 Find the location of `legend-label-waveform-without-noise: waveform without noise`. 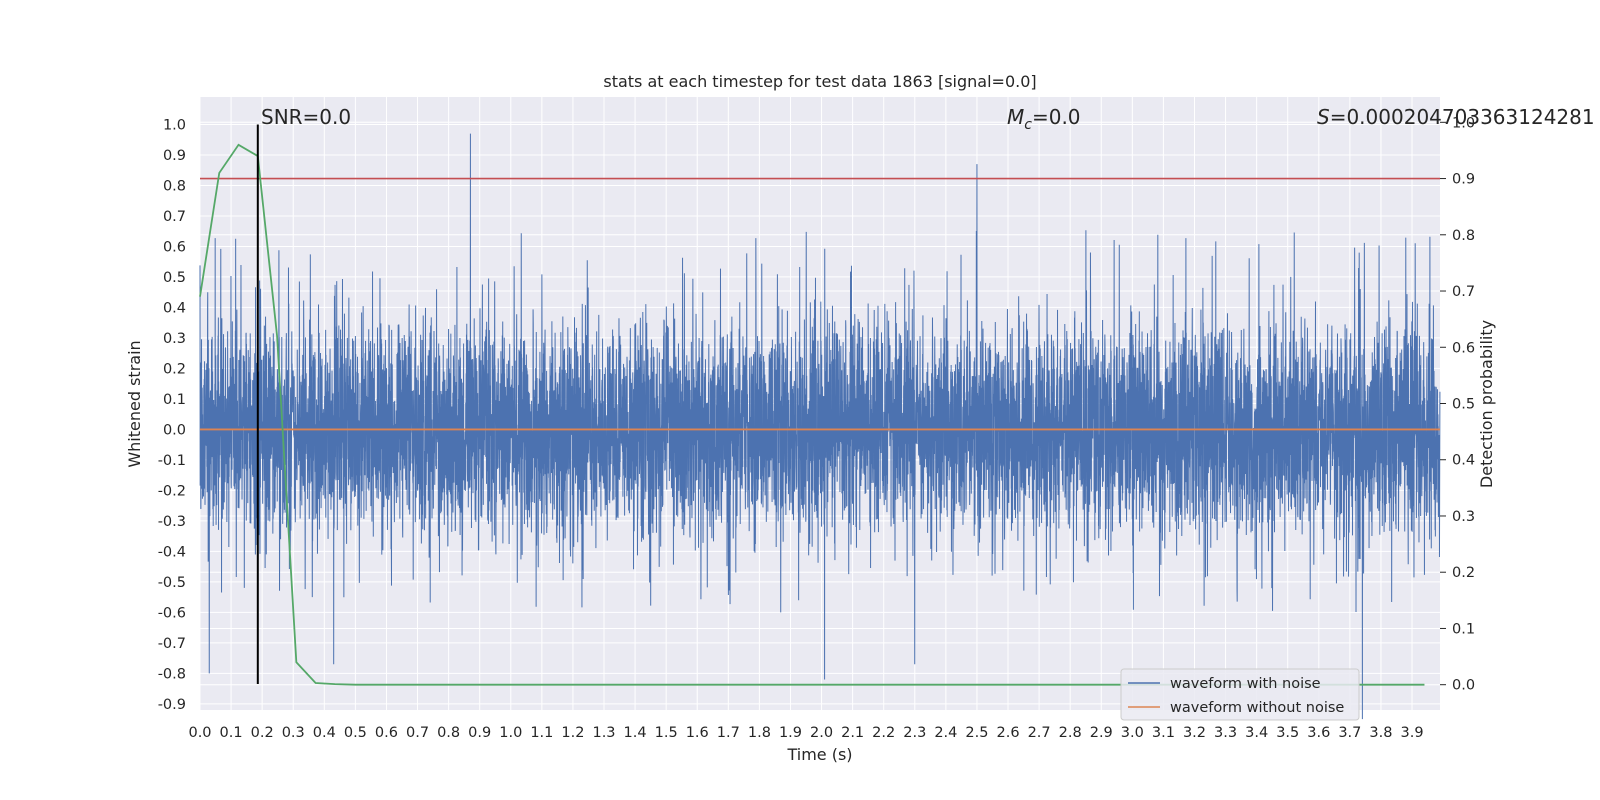

legend-label-waveform-without-noise: waveform without noise is located at coordinates (1257, 708).